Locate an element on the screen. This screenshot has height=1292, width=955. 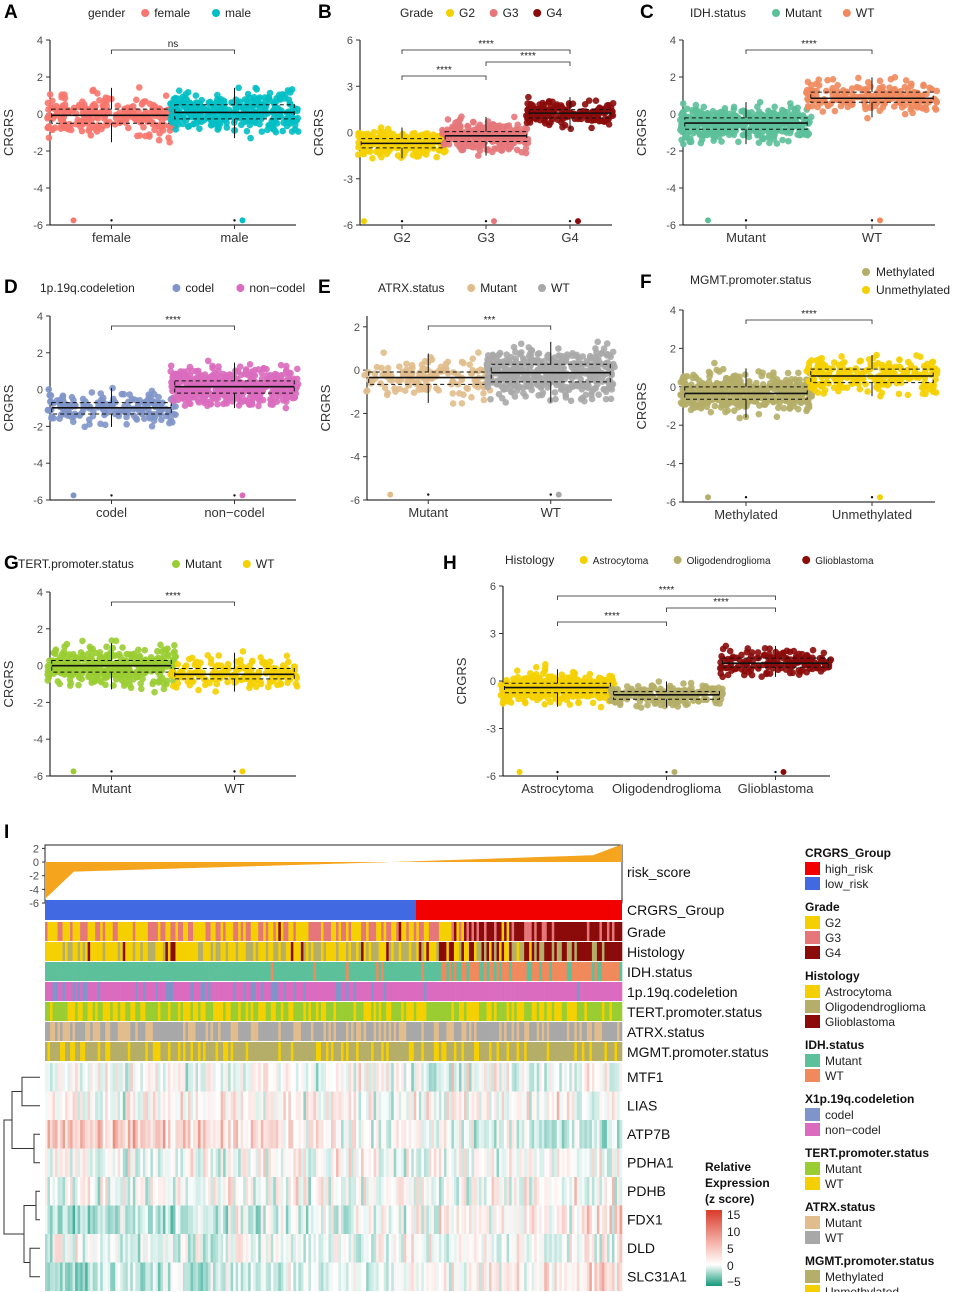
legend-title: Grade is located at coordinates (417, 13).